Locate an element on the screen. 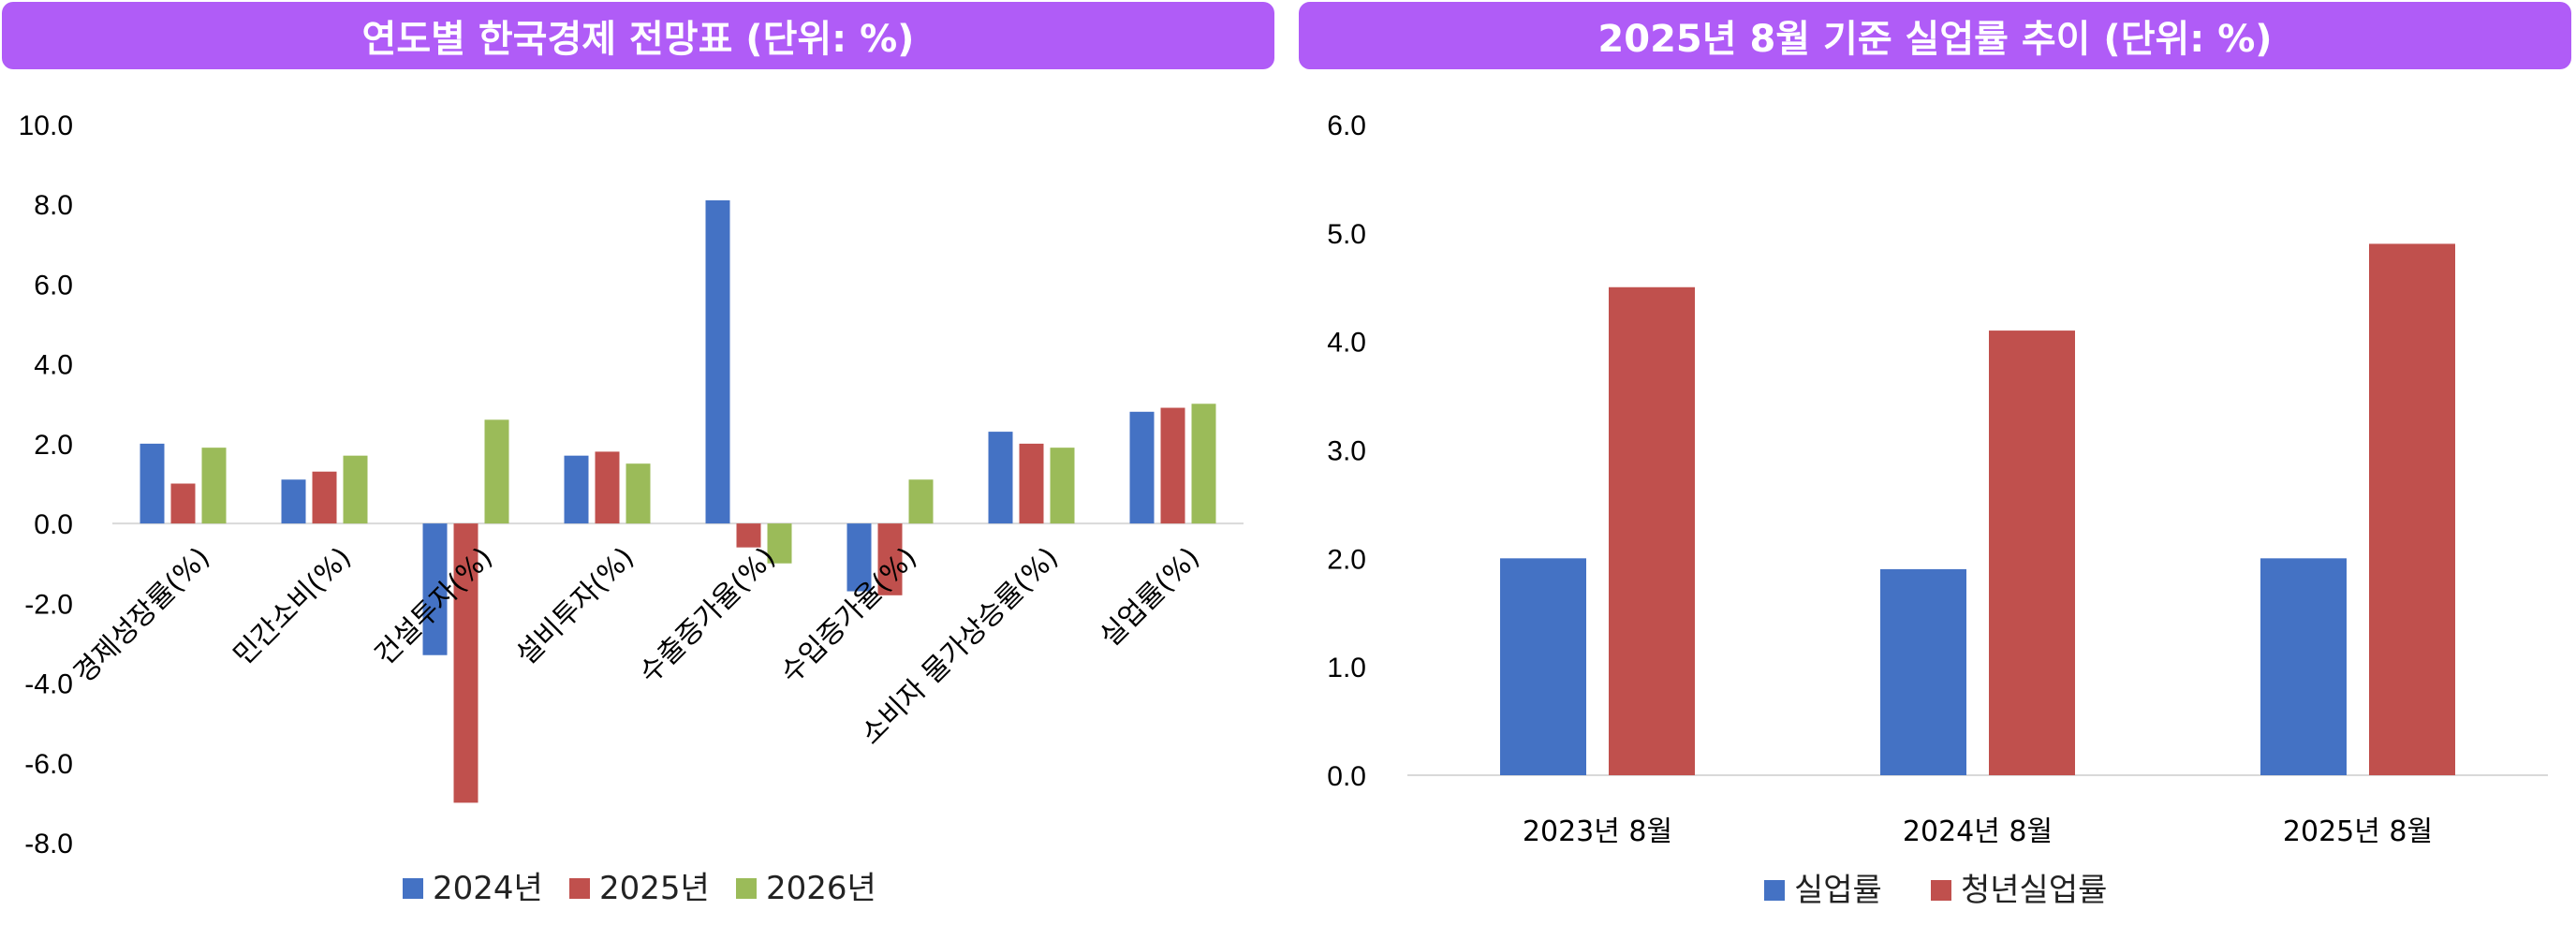 The width and height of the screenshot is (2576, 940). legend-label: 2026년 is located at coordinates (821, 888).